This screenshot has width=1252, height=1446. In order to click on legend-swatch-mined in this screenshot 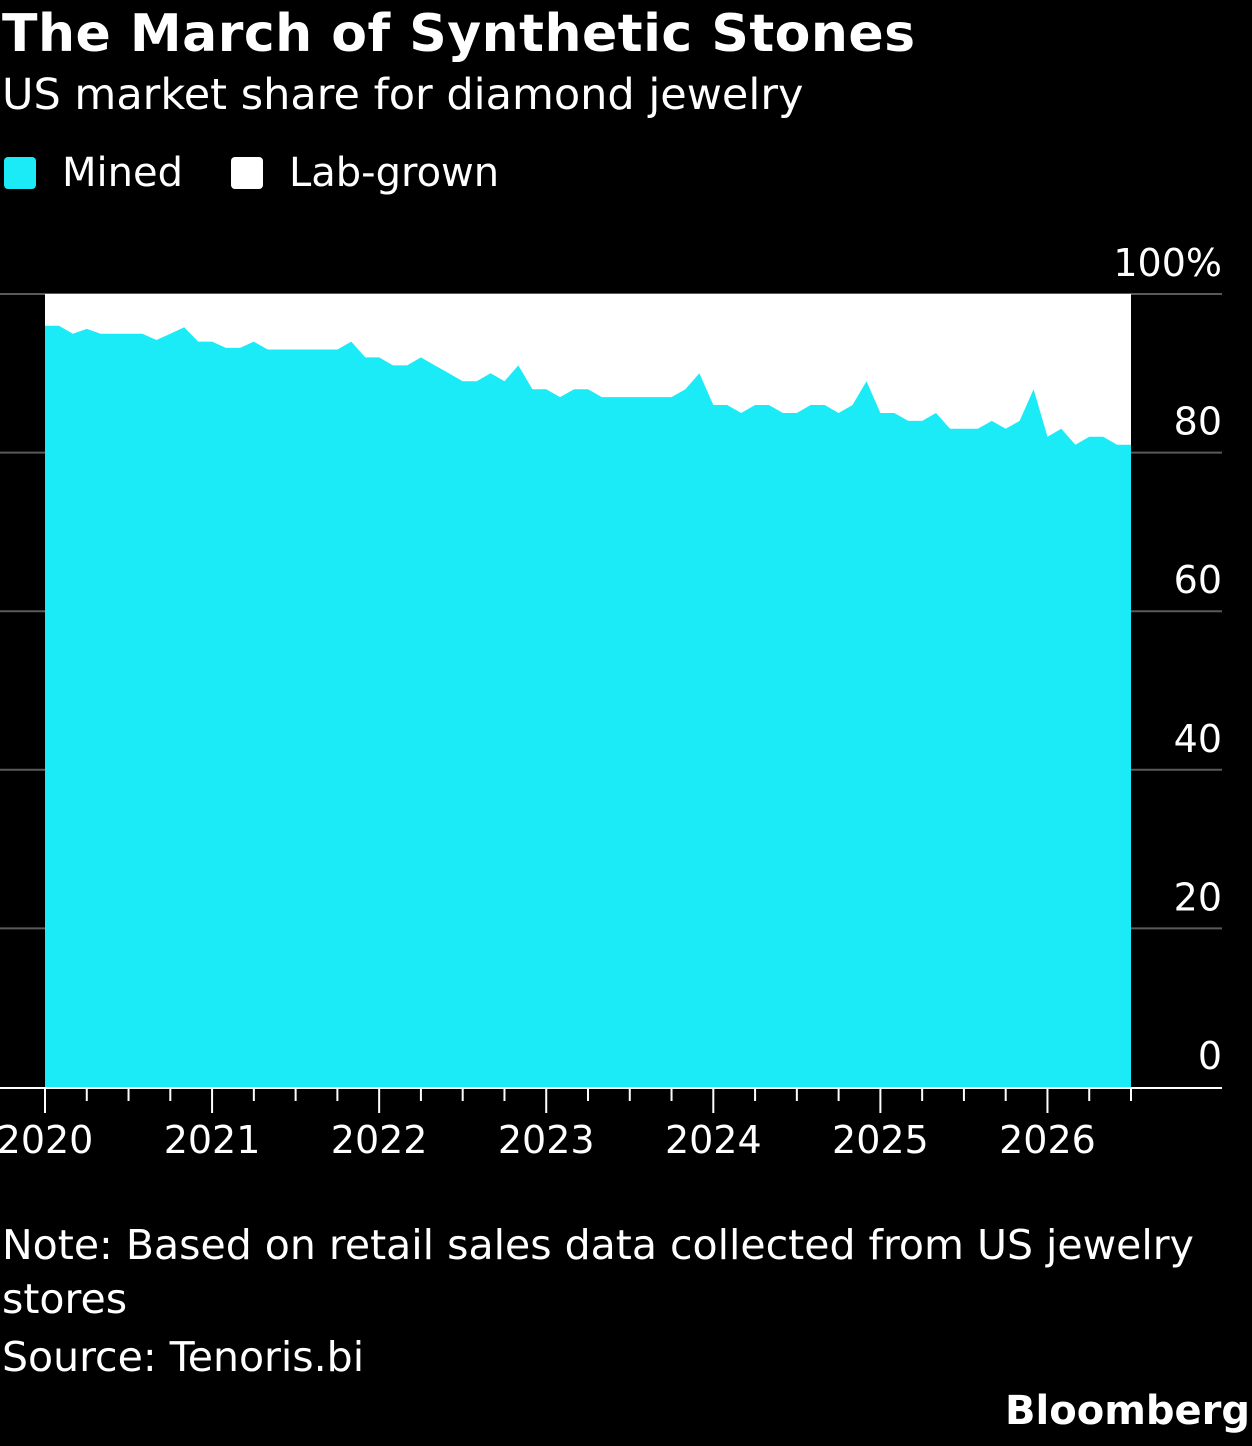, I will do `click(20, 173)`.